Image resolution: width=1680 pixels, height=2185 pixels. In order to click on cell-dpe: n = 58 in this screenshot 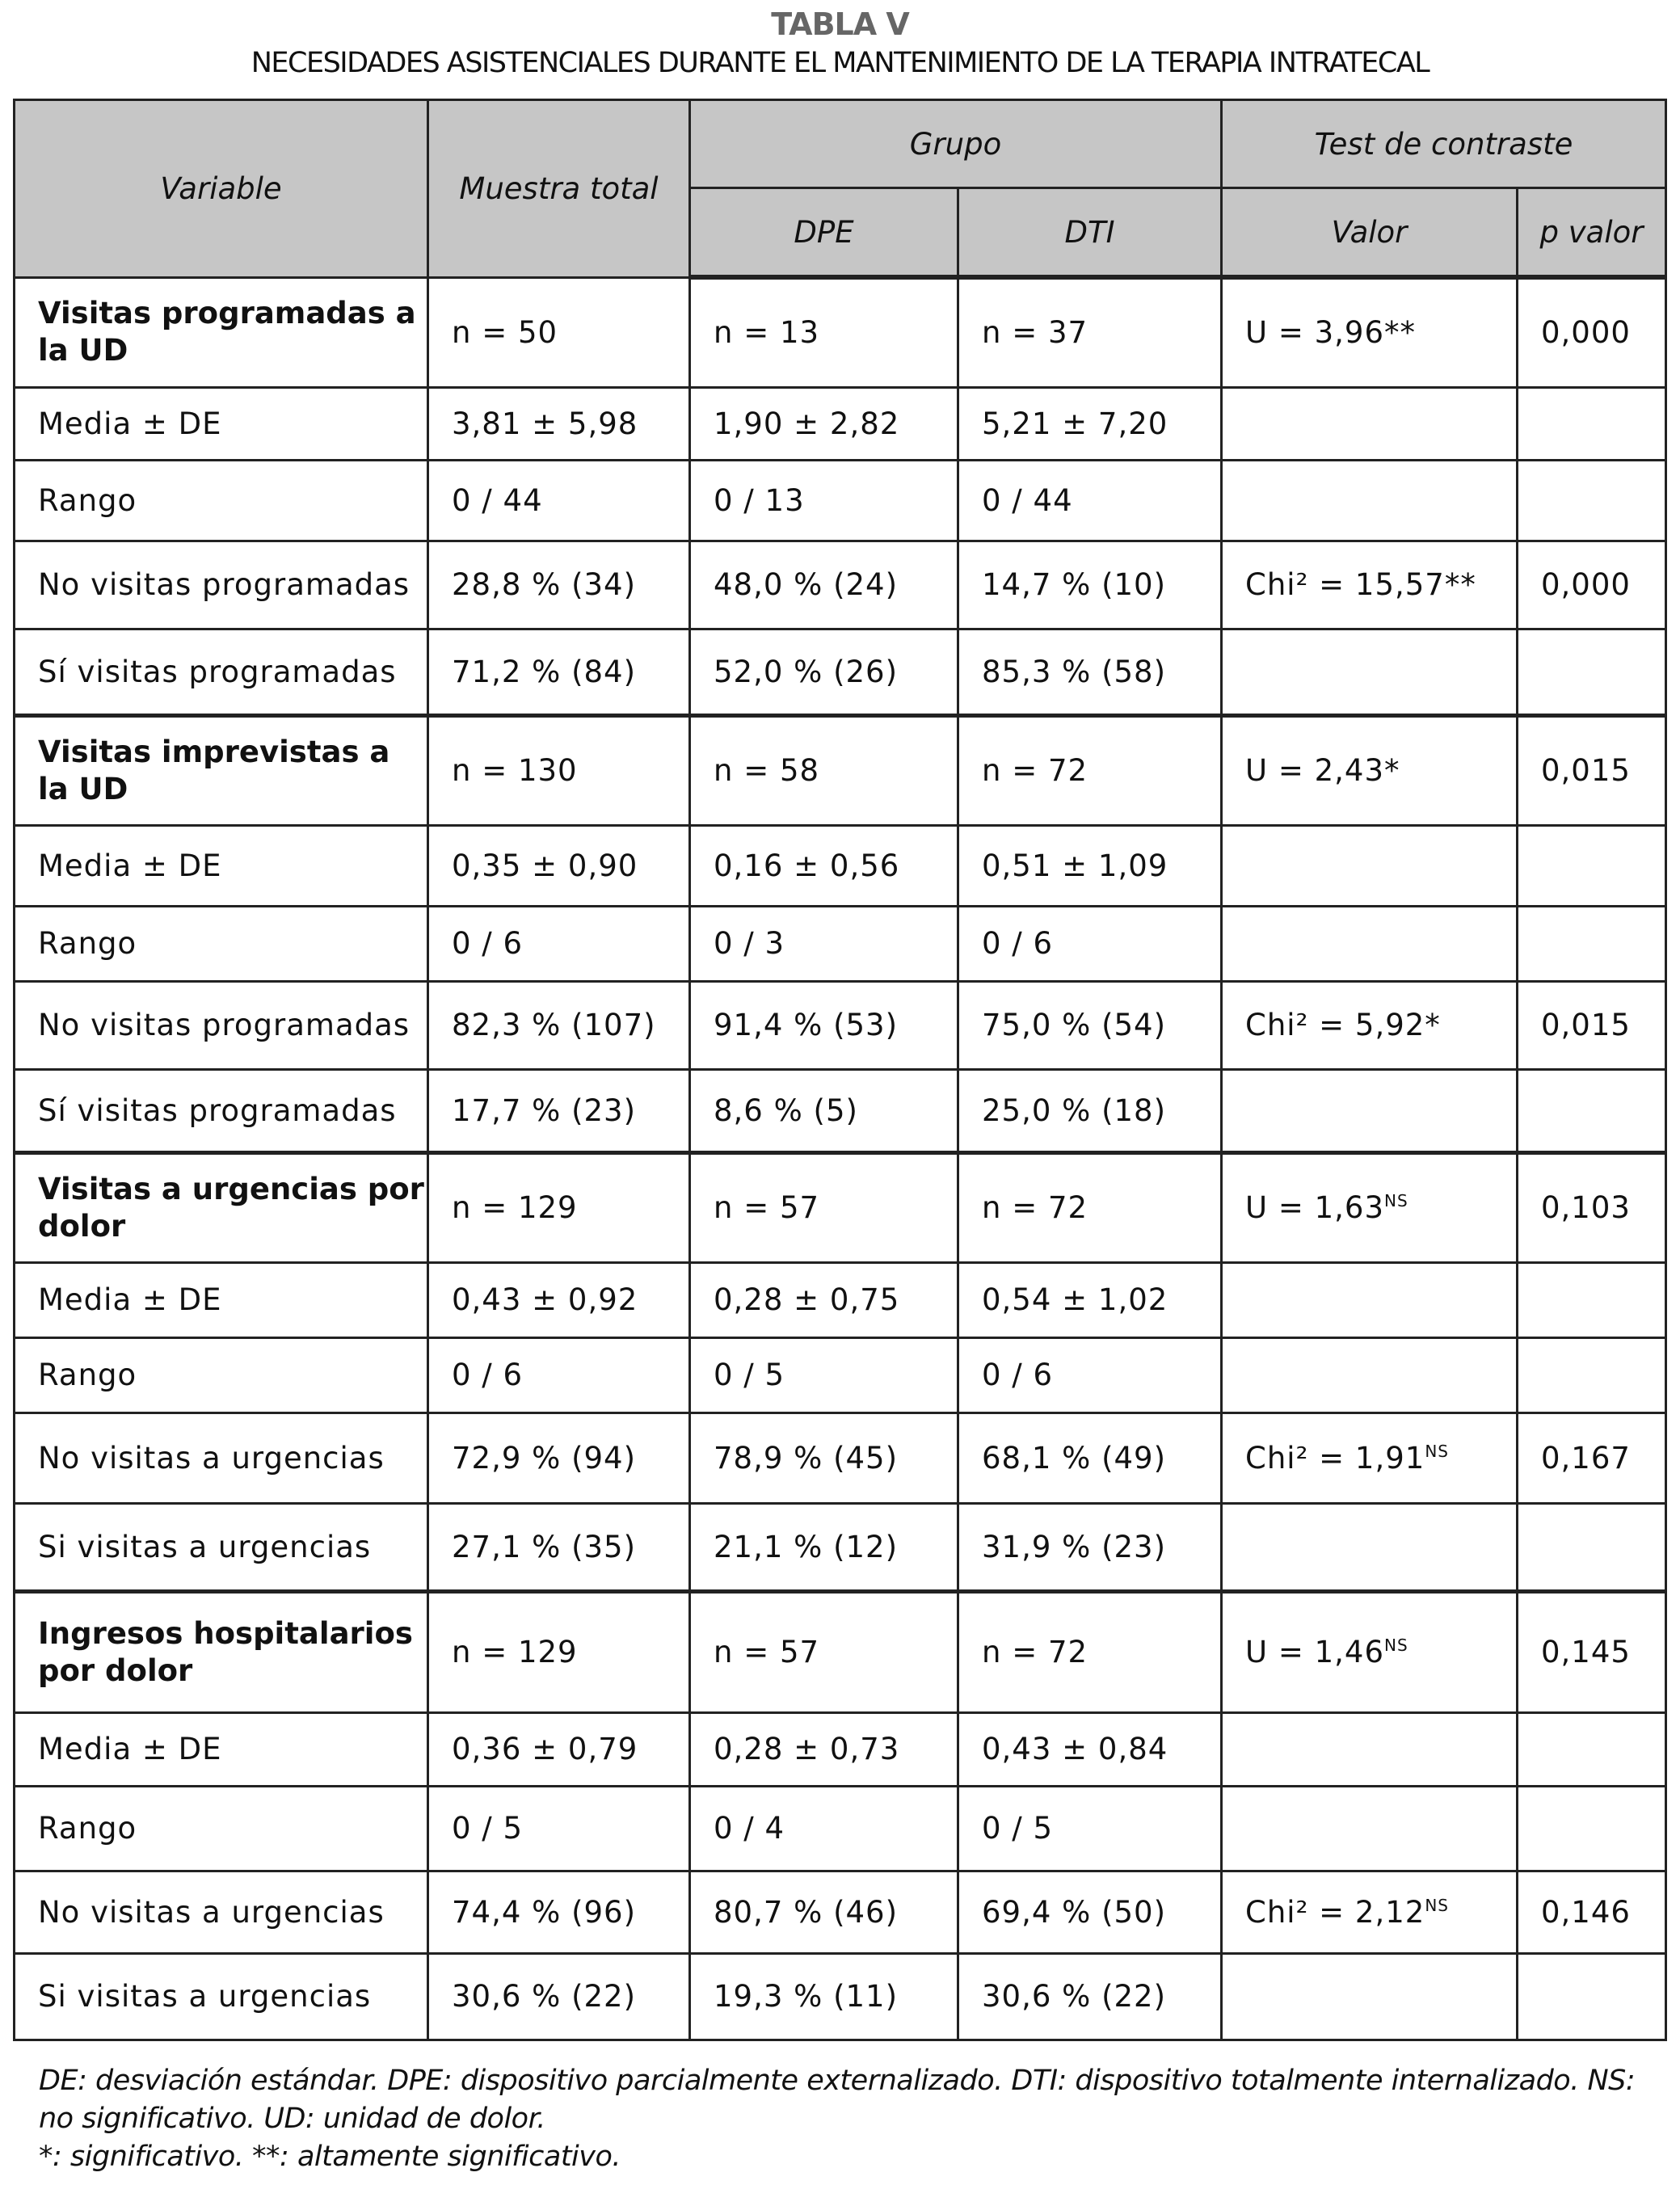, I will do `click(823, 770)`.